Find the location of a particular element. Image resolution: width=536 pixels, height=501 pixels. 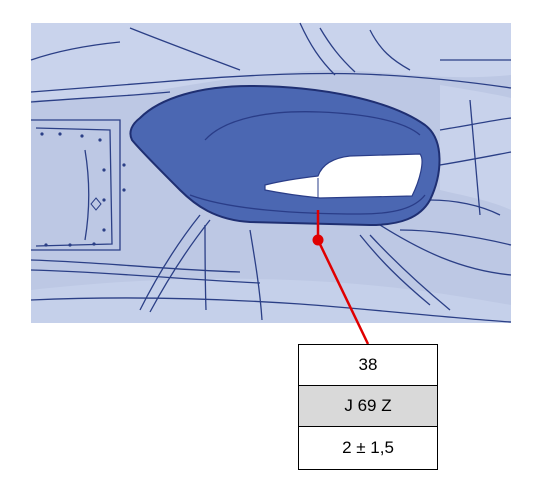

lamp-housing-lower-edge is located at coordinates (307, 204).